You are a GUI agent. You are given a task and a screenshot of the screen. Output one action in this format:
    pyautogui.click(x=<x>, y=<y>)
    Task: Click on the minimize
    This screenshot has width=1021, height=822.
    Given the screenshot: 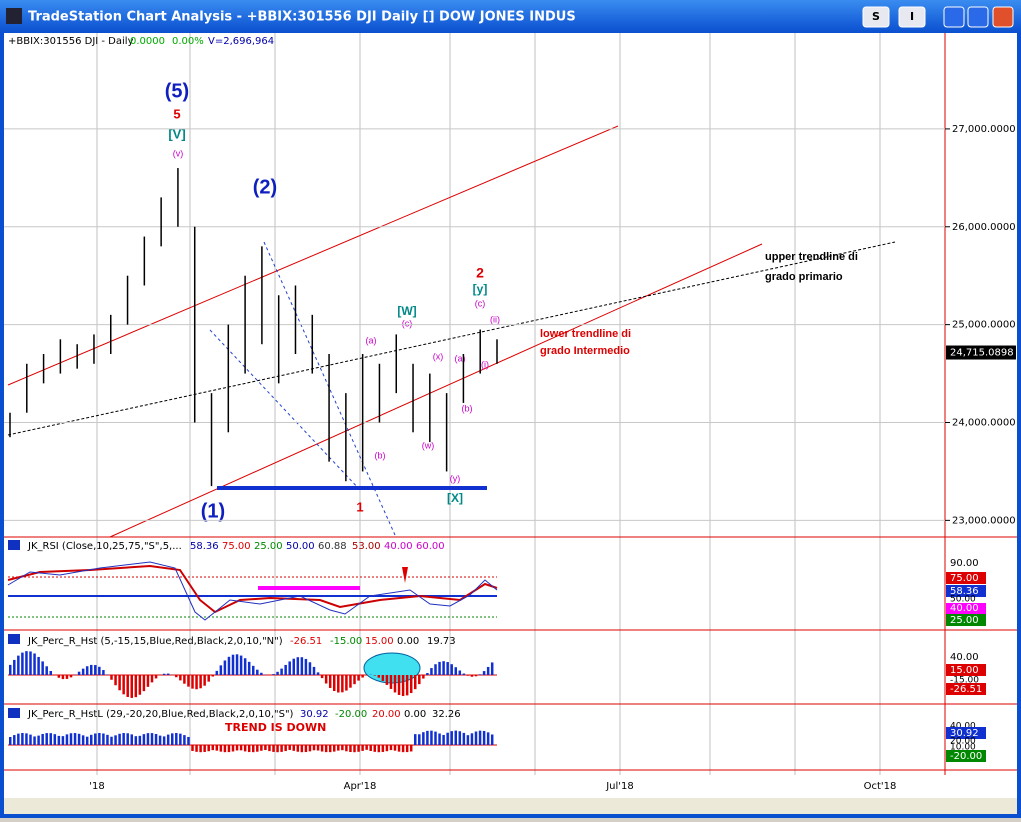 What is the action you would take?
    pyautogui.click(x=954, y=17)
    